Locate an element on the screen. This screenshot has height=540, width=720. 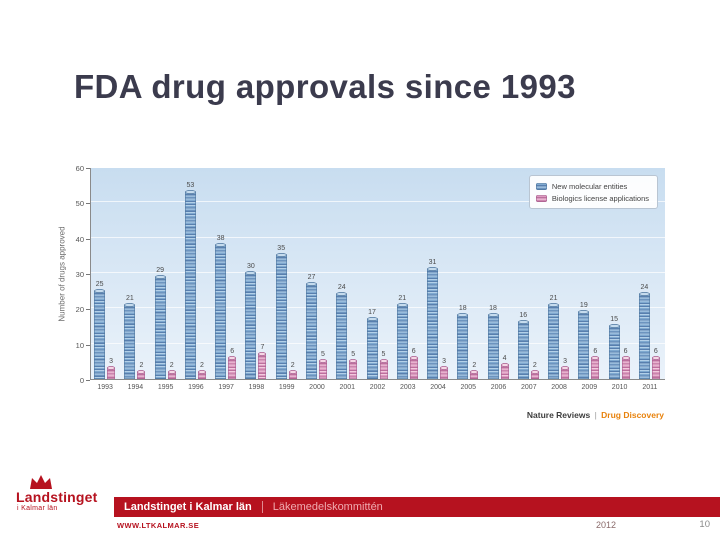
bar-nme-2000 is located at coordinates (311, 330).